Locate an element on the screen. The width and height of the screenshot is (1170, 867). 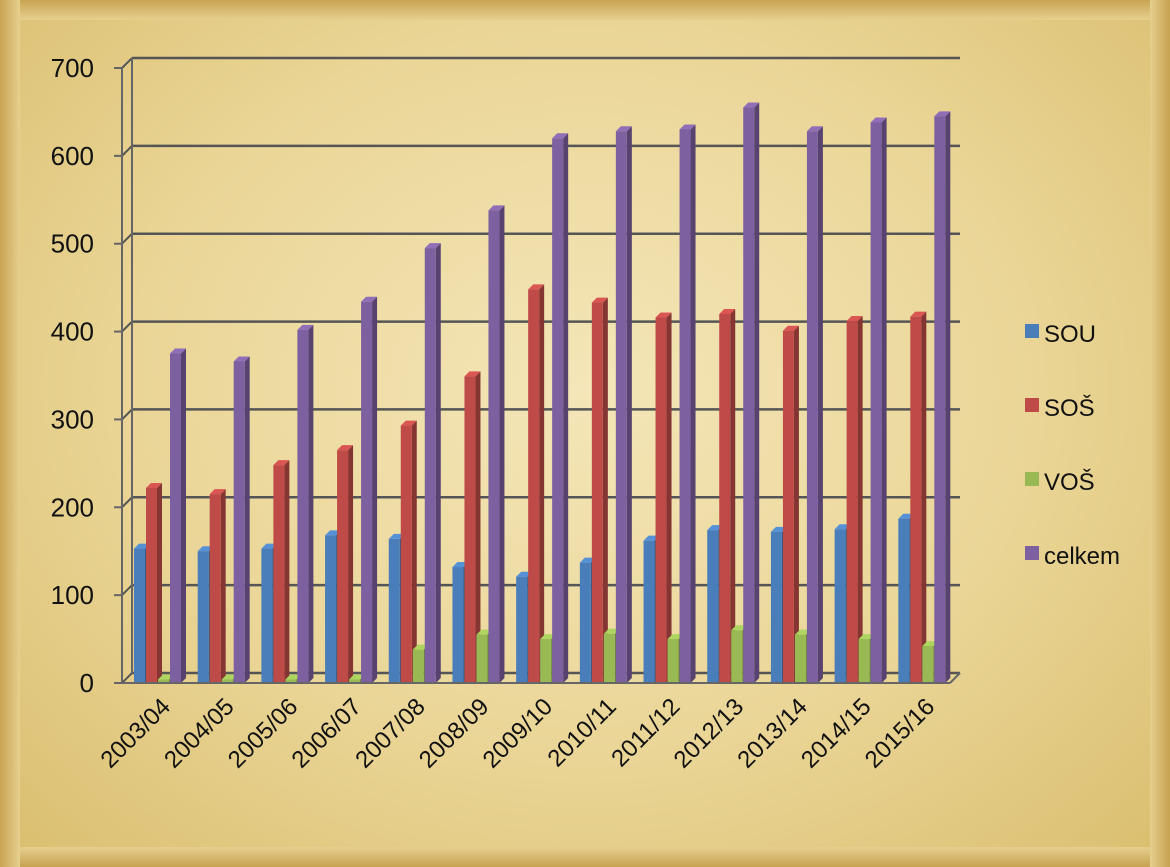
bar-soš-2007/08 is located at coordinates (408, 551).